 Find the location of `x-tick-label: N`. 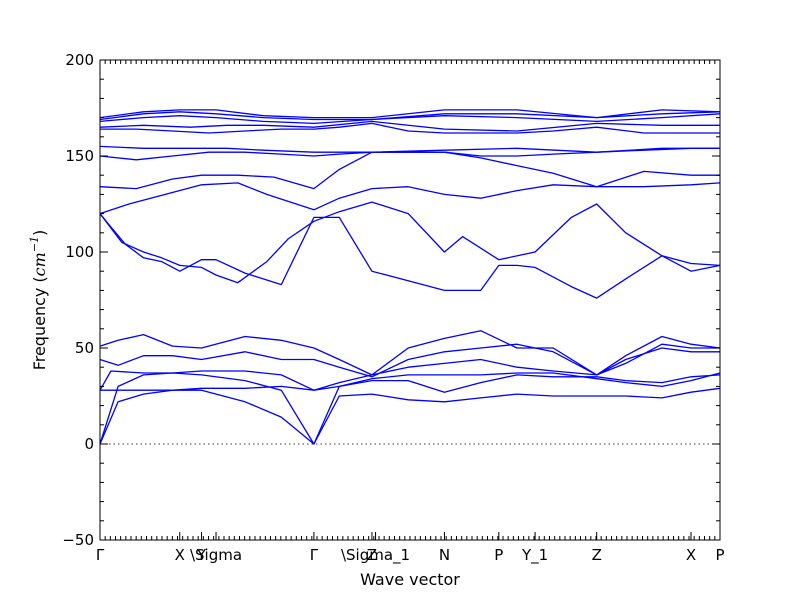

x-tick-label: N is located at coordinates (444, 555).